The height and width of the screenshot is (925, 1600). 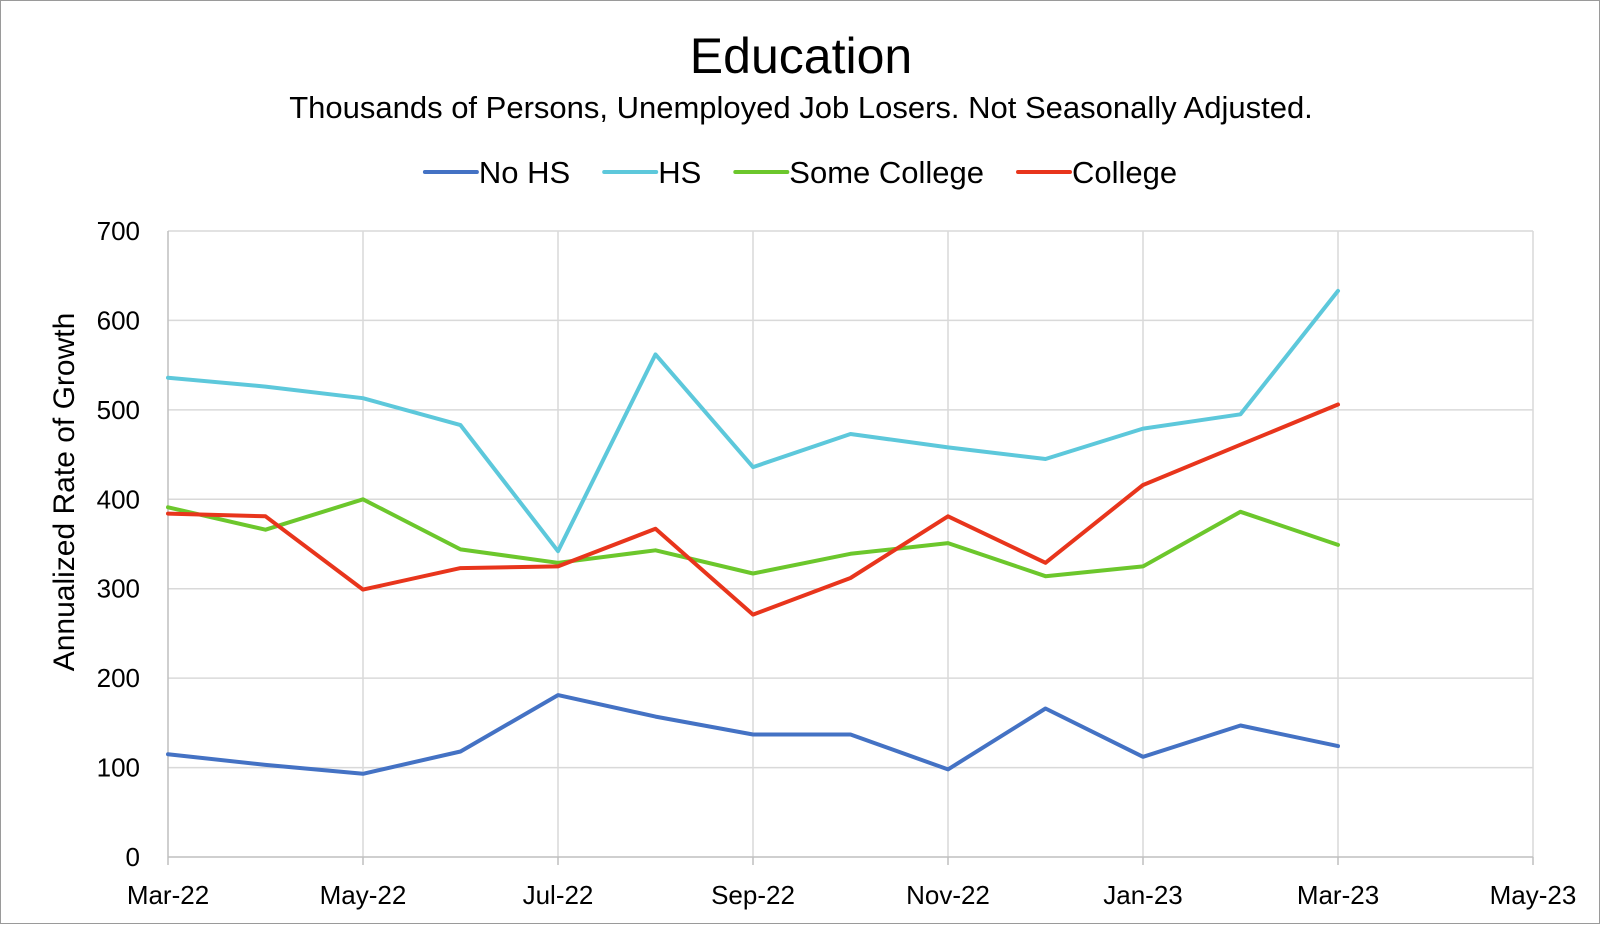 What do you see at coordinates (753, 538) in the screenshot?
I see `series-line-some-college` at bounding box center [753, 538].